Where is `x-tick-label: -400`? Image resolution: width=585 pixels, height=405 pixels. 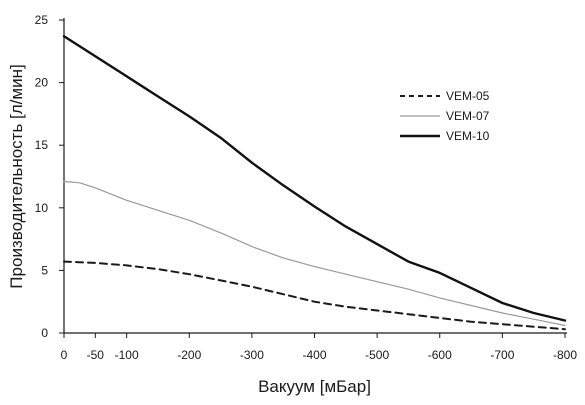 x-tick-label: -400 is located at coordinates (314, 355).